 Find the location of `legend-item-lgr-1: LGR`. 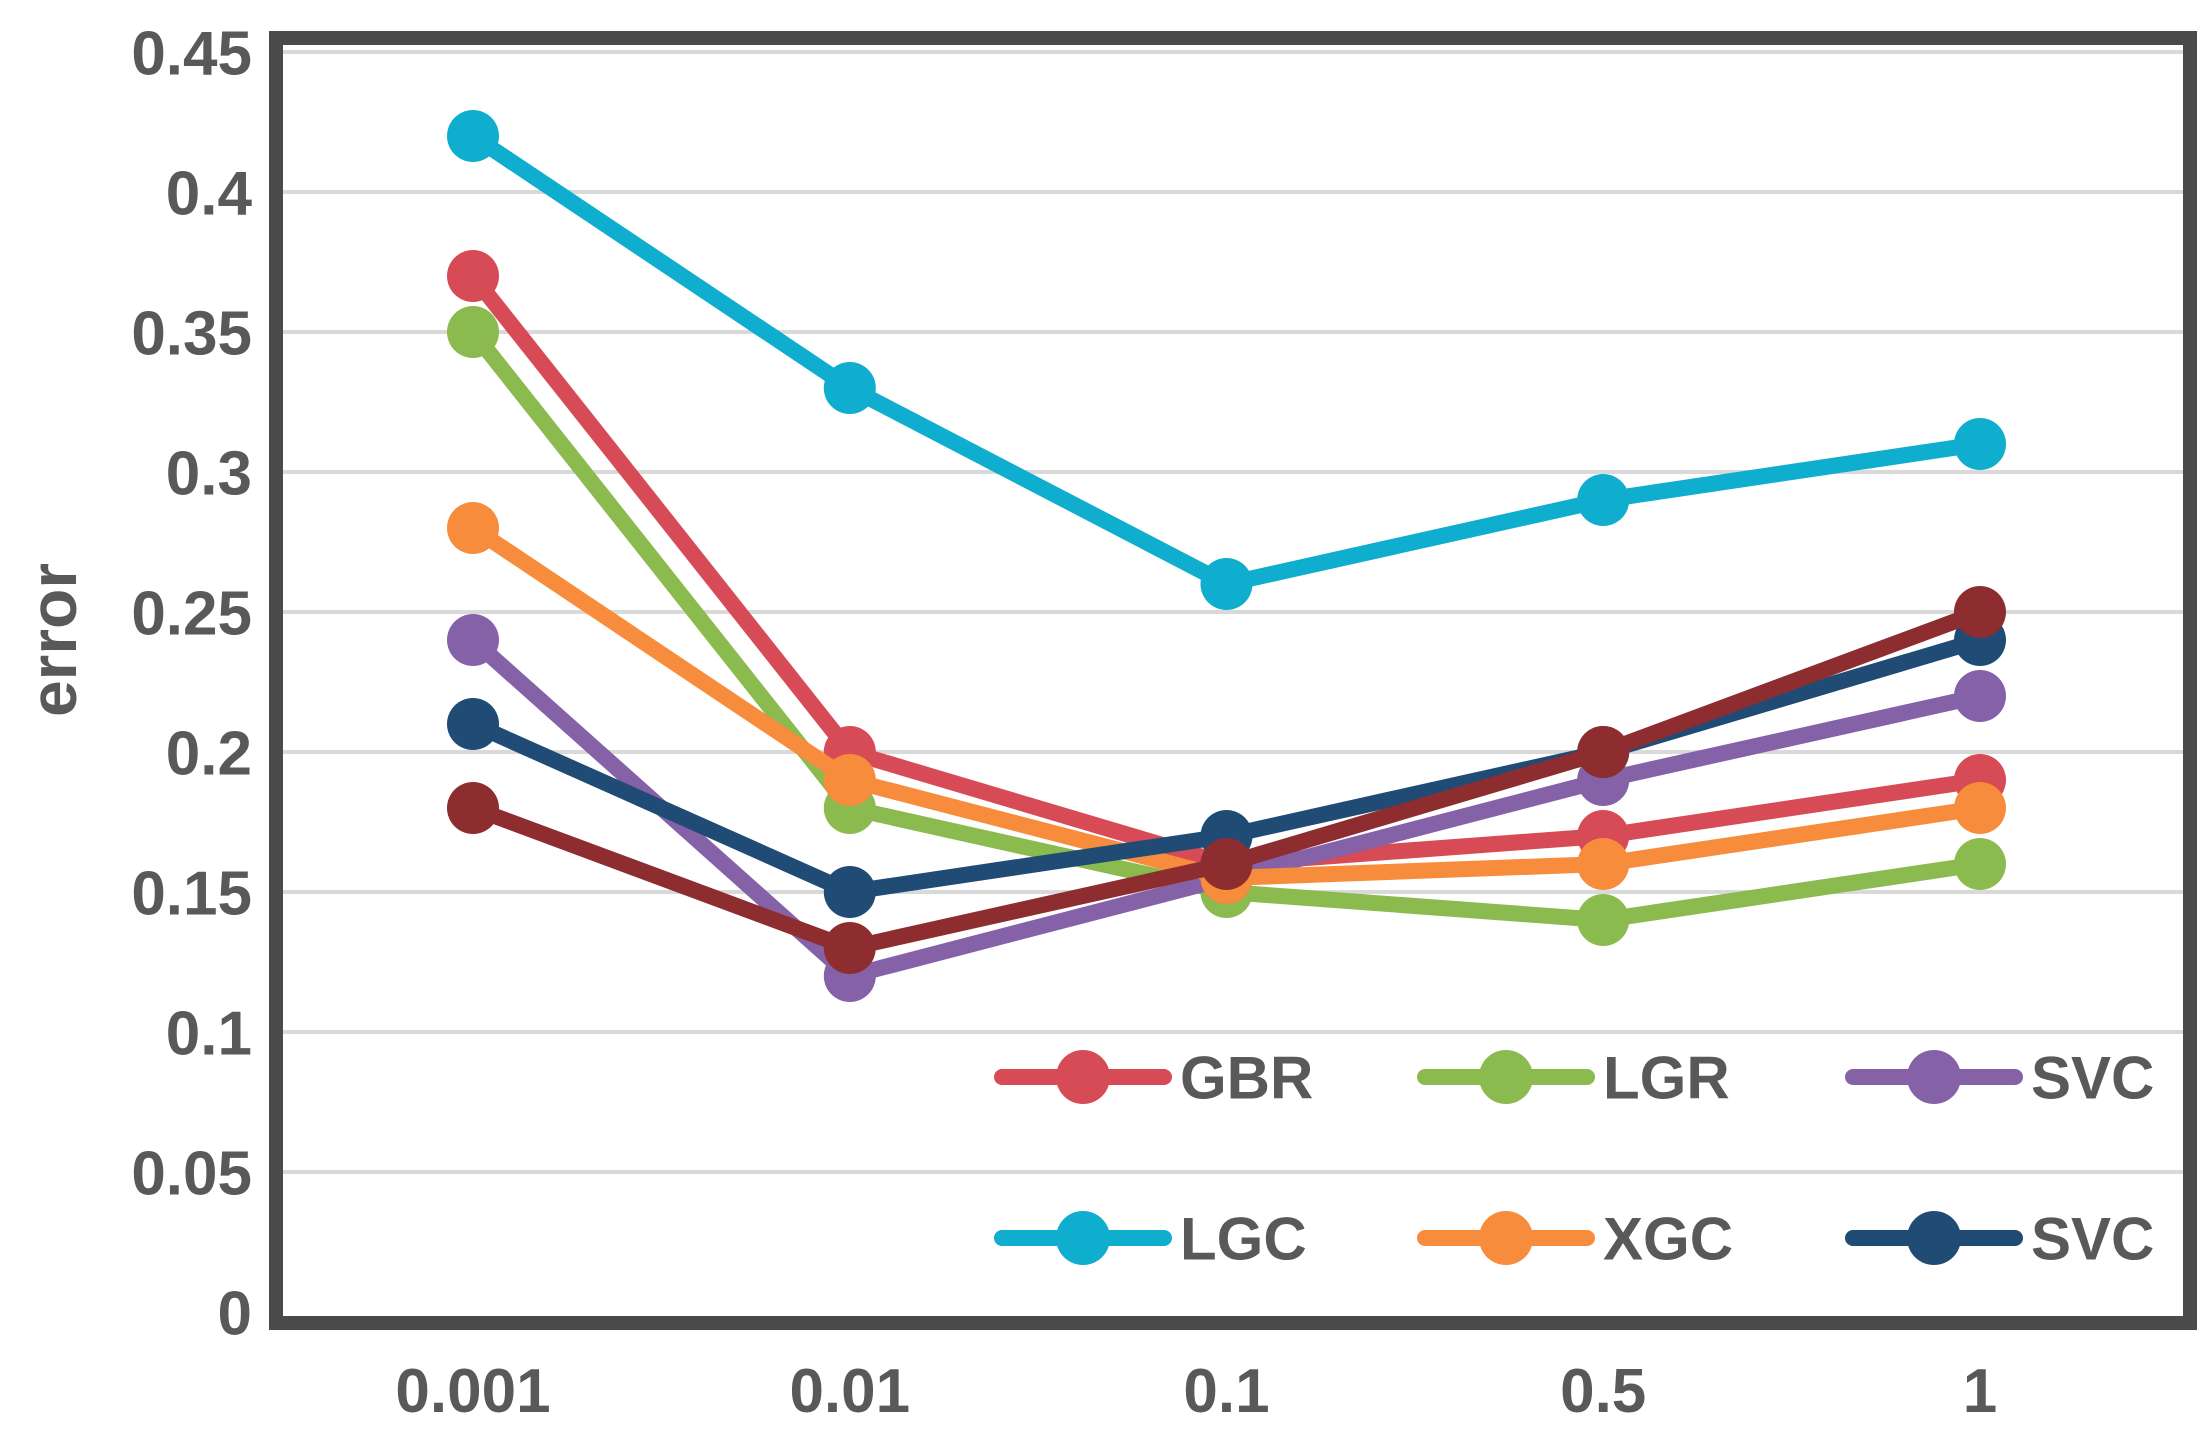

legend-item-lgr-1: LGR is located at coordinates (1573, 1078).